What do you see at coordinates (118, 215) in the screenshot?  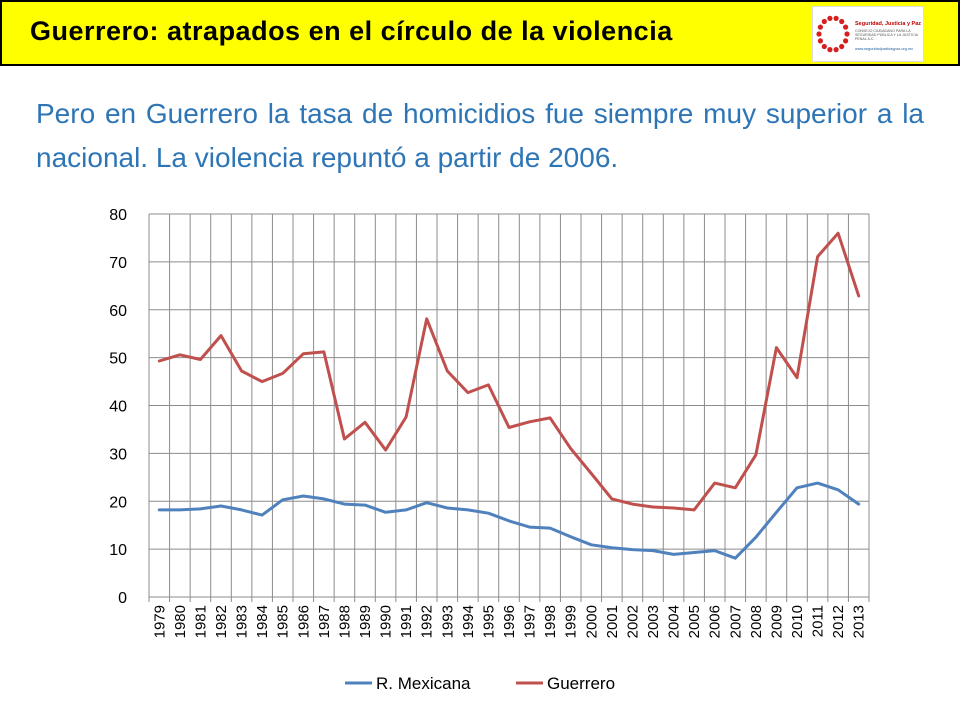 I see `y-tick-label: 80` at bounding box center [118, 215].